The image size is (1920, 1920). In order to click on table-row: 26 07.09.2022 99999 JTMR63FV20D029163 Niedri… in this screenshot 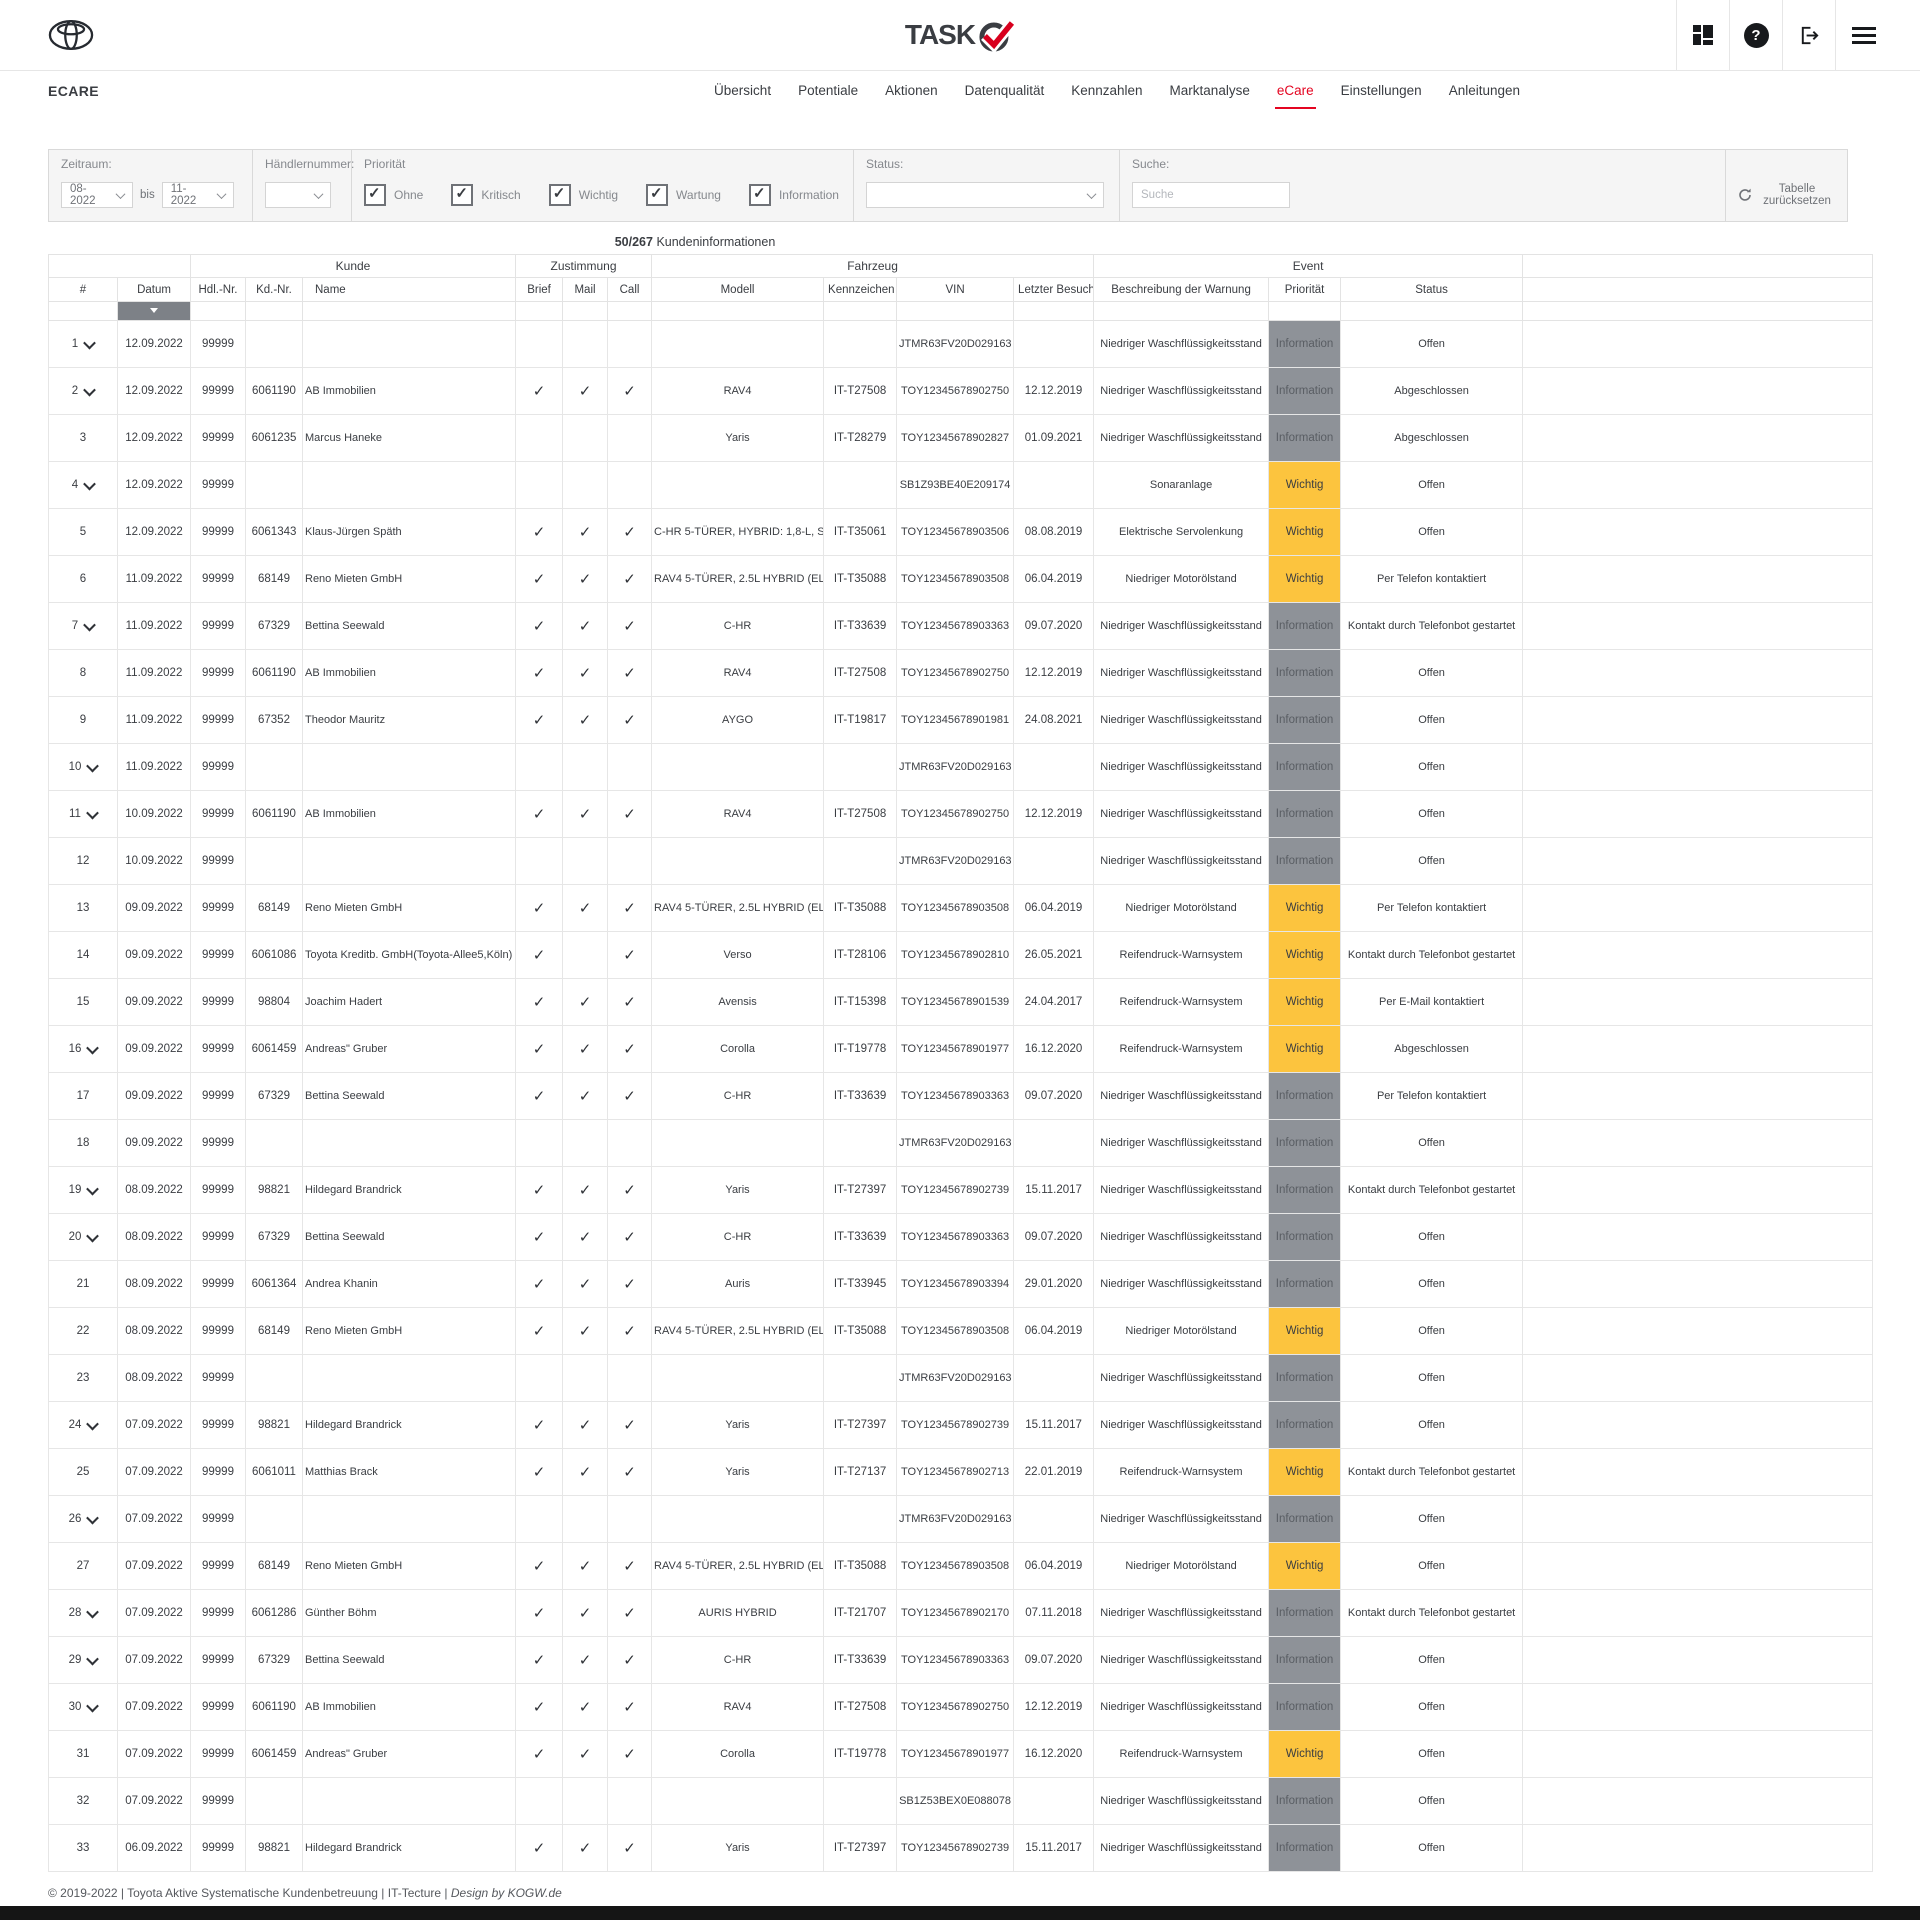, I will do `click(961, 1519)`.